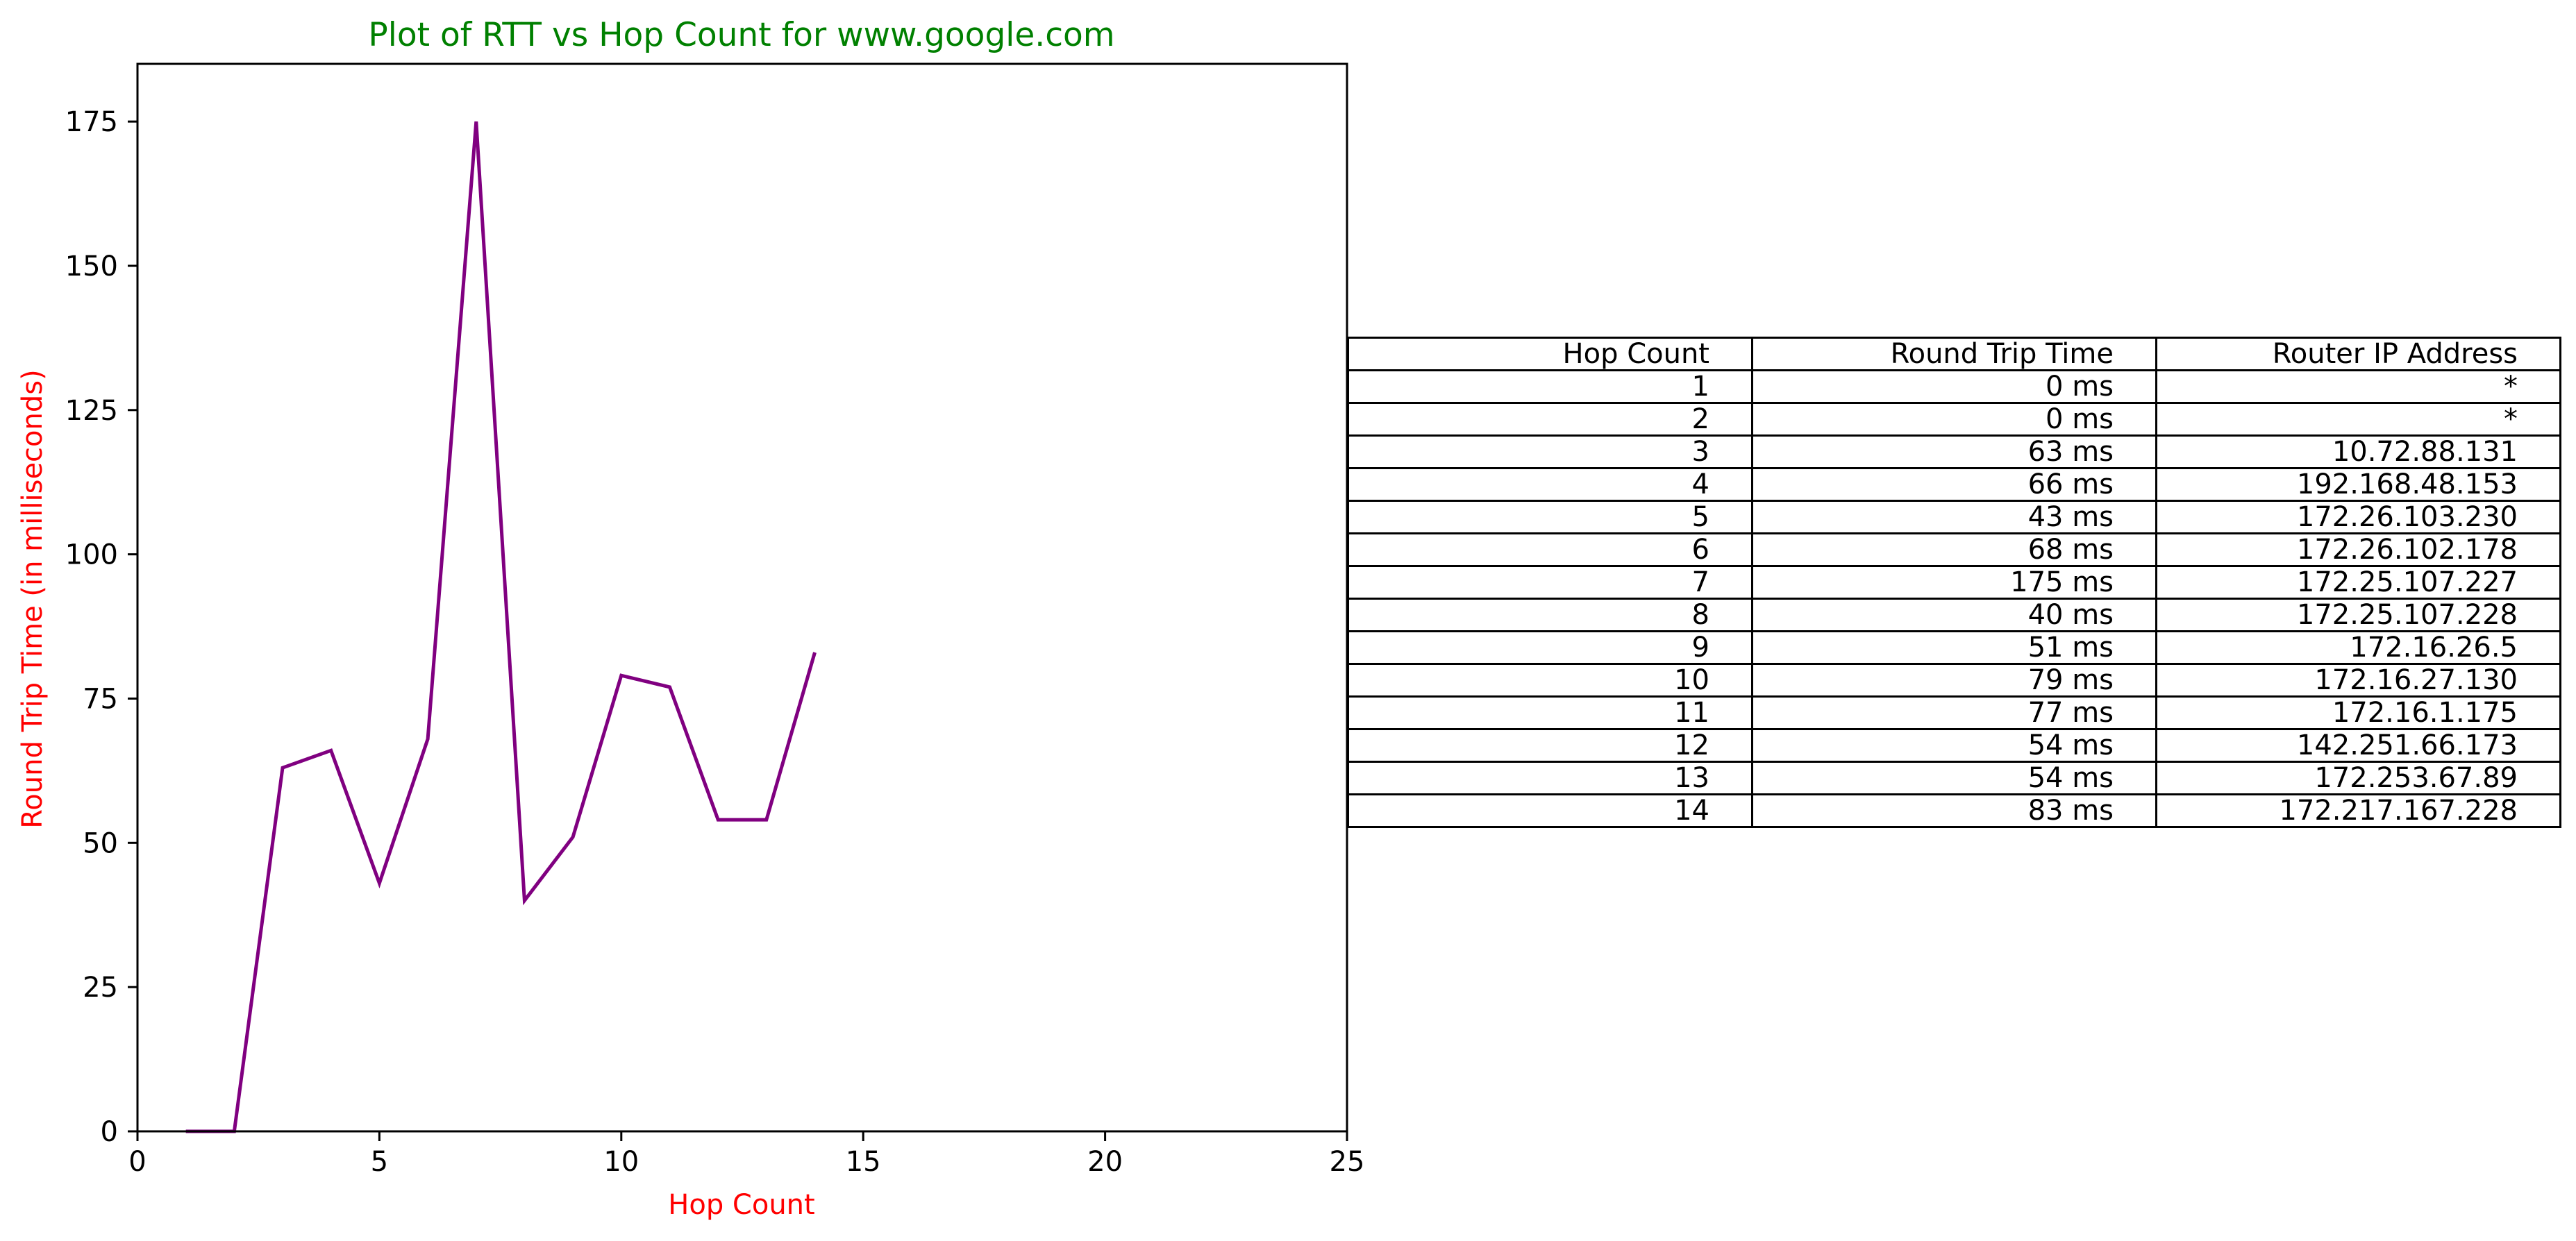 Image resolution: width=2576 pixels, height=1241 pixels. What do you see at coordinates (2358, 549) in the screenshot?
I see `cell-router-ip: 172.26.102.178` at bounding box center [2358, 549].